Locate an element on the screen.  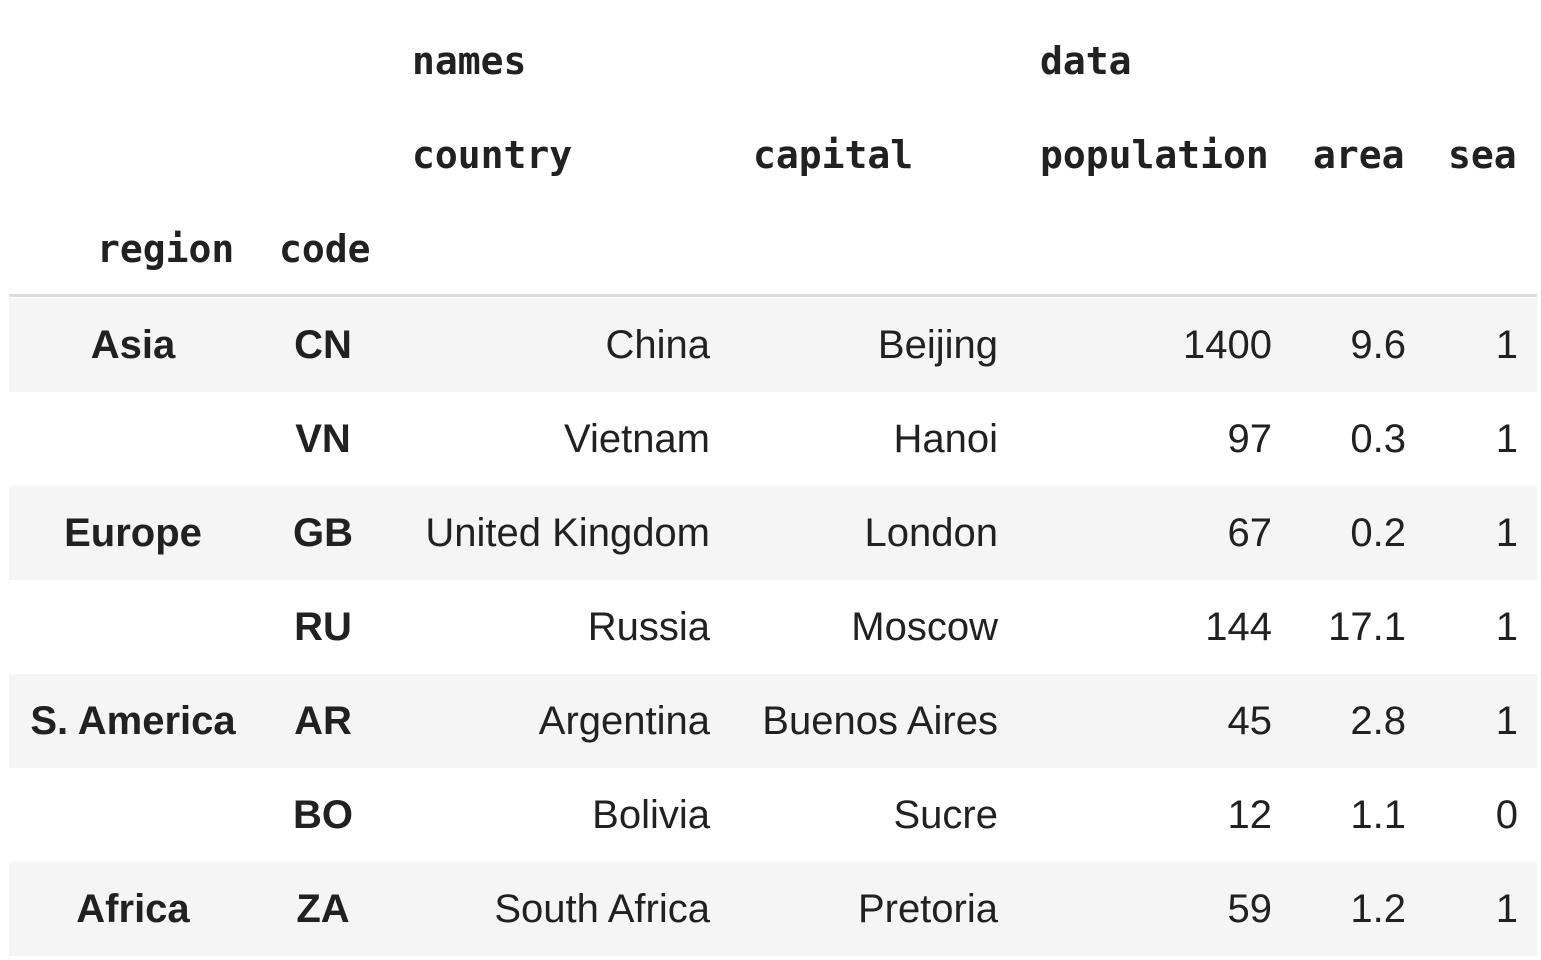
country-cell: Argentina is located at coordinates (624, 721).